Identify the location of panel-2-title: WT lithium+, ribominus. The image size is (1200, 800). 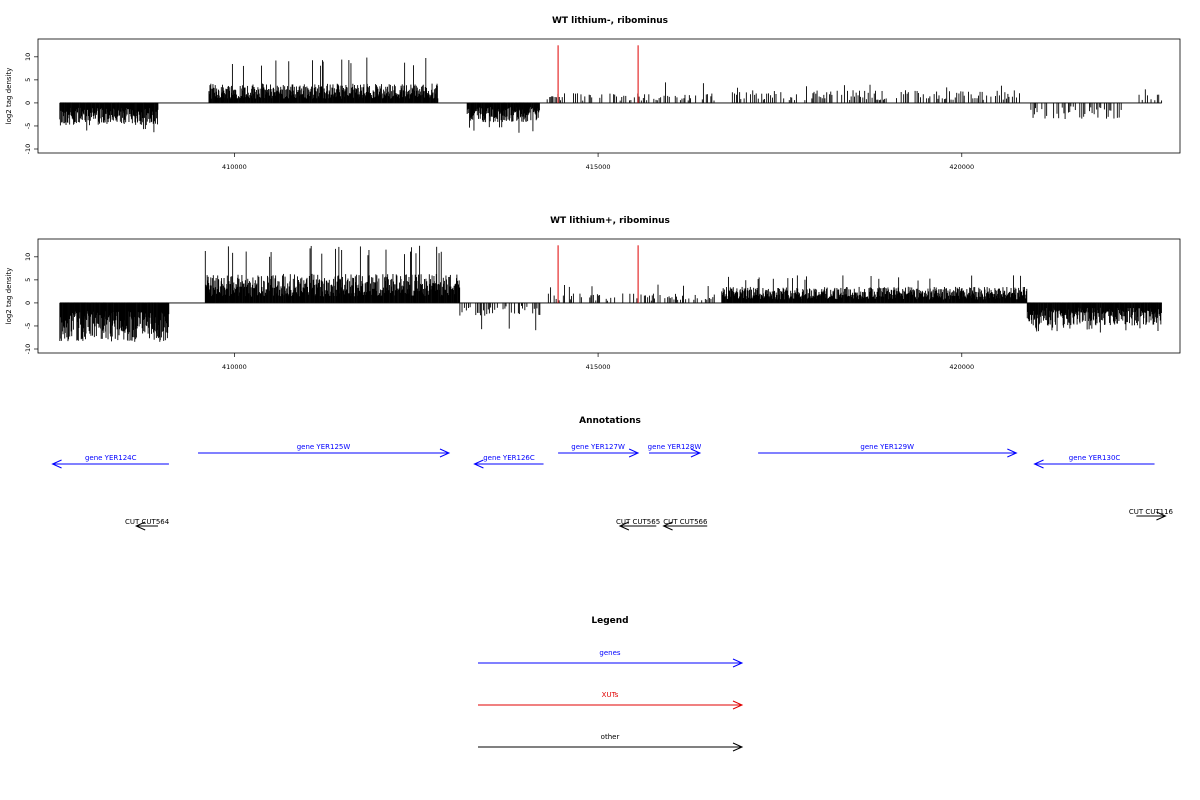
(610, 221).